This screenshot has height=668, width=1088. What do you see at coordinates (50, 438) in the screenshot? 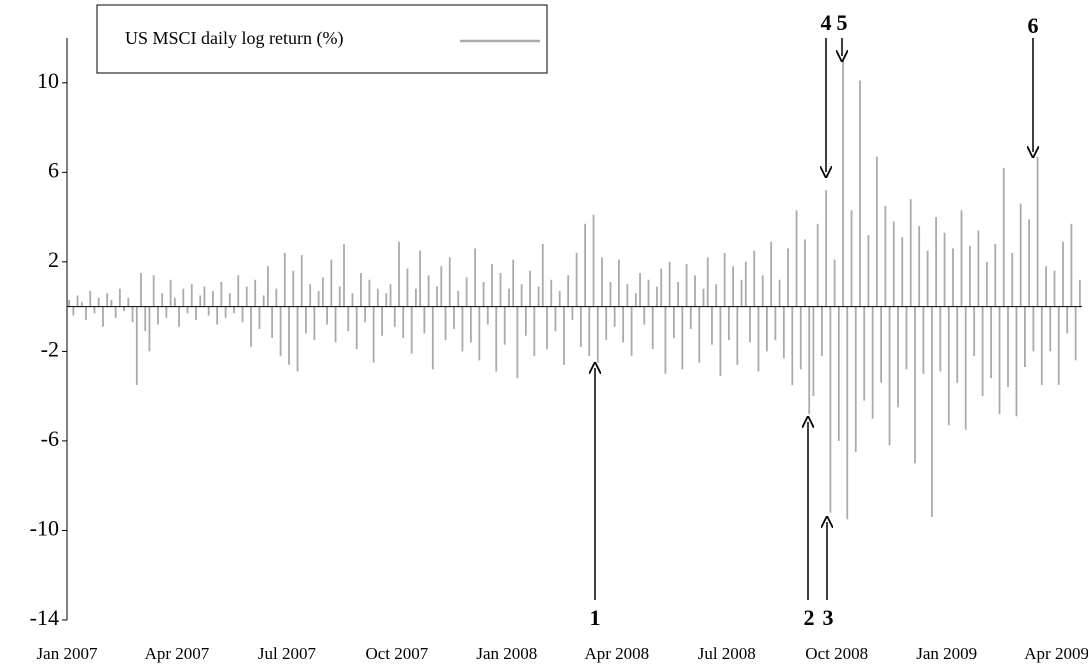
I see `y-tick-label: -6` at bounding box center [50, 438].